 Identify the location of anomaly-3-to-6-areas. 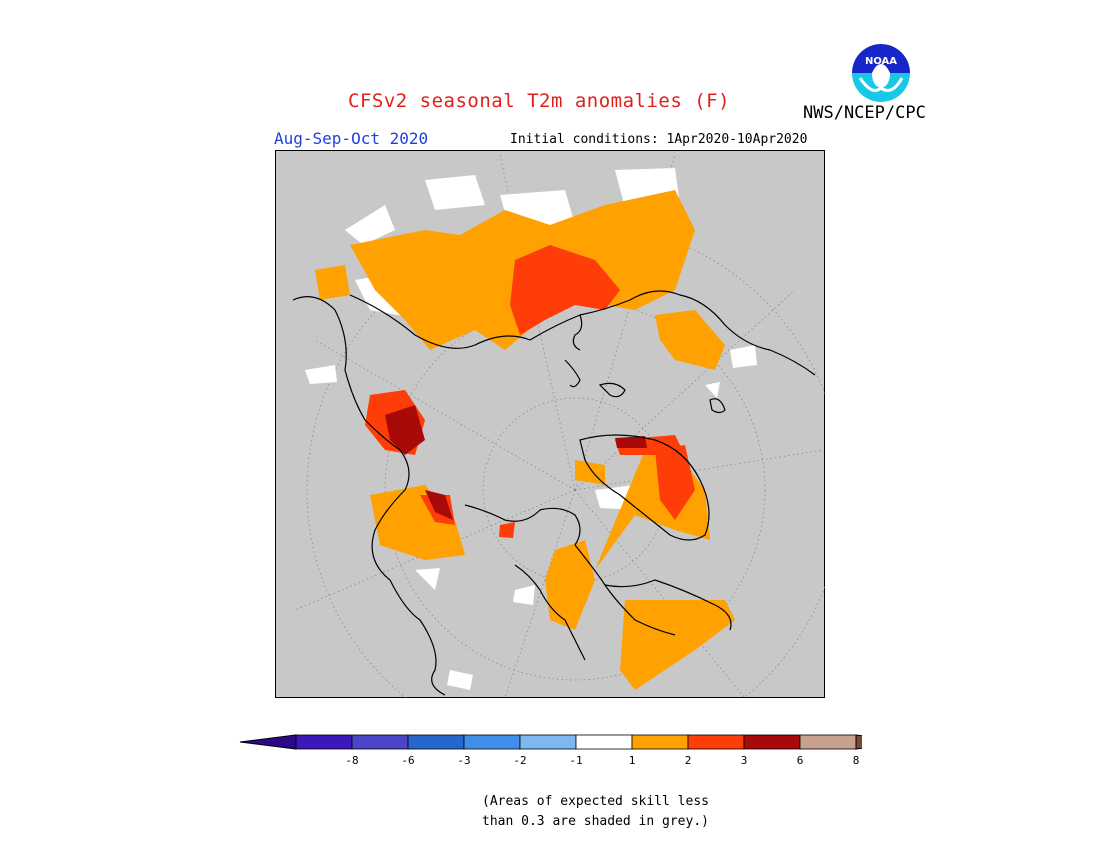
(516, 462).